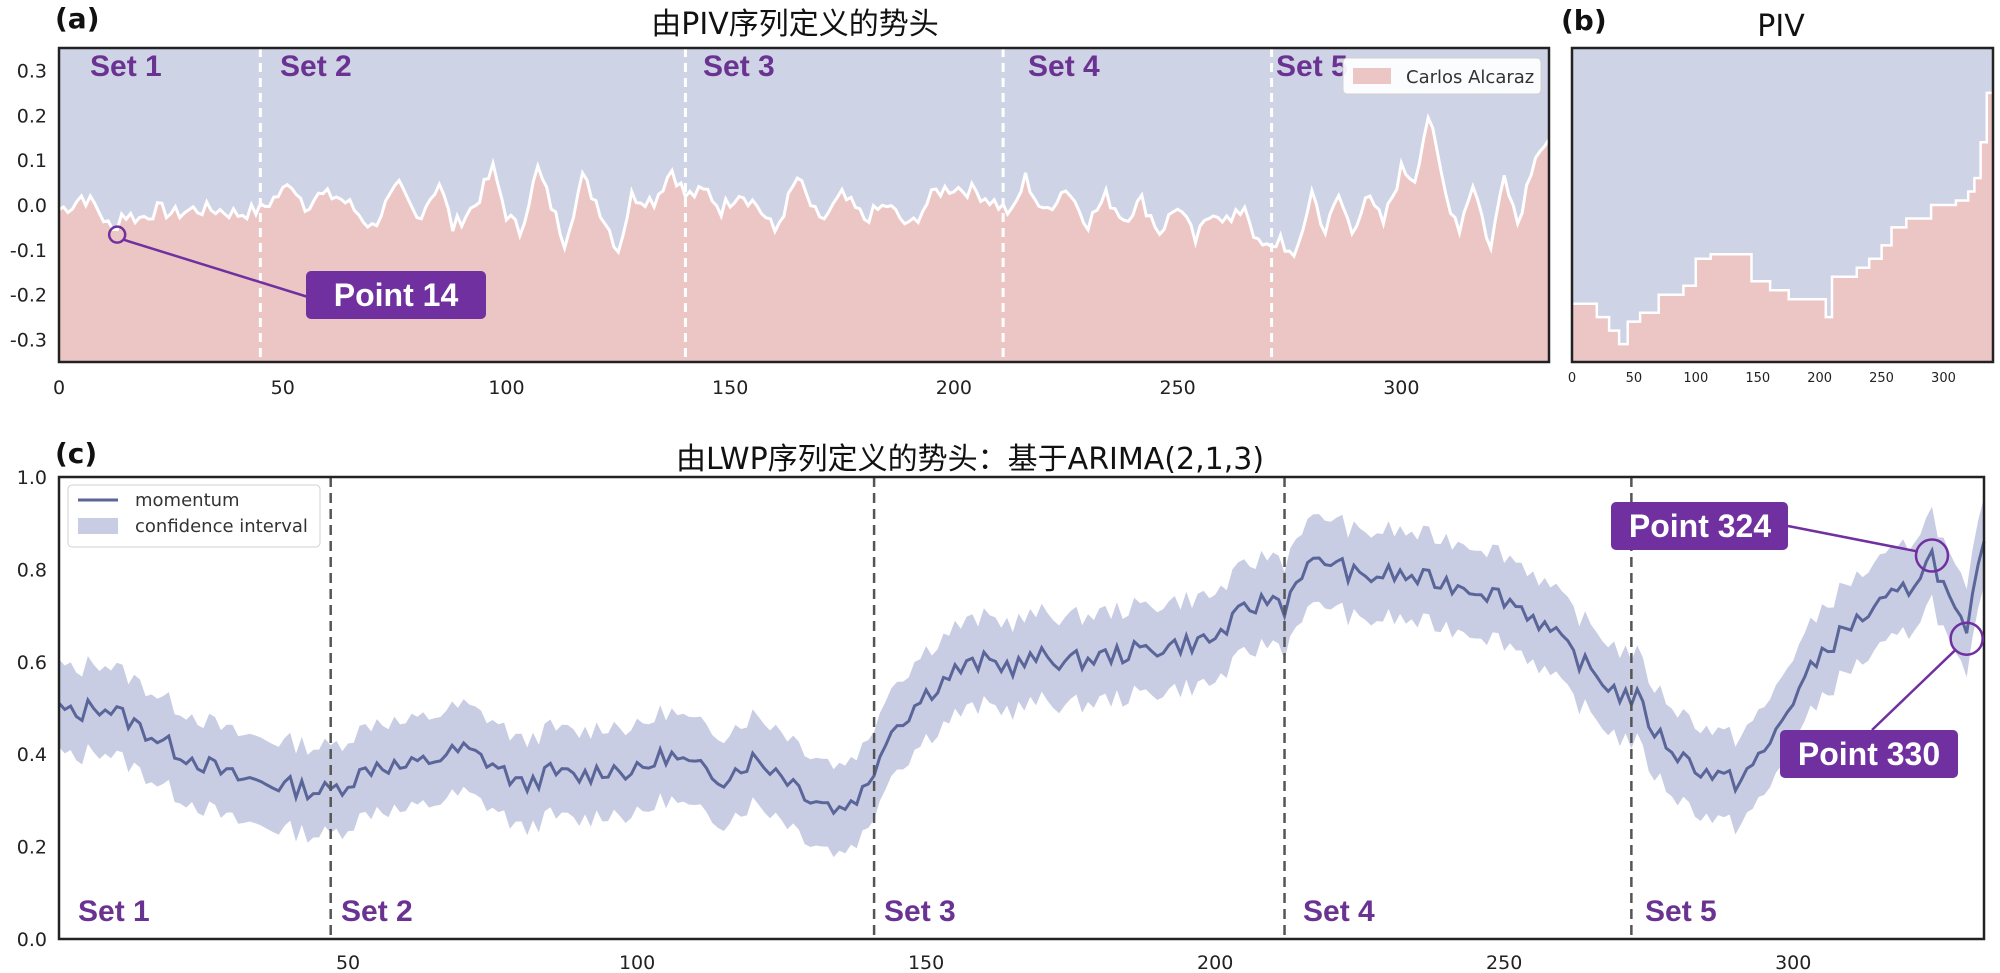 The height and width of the screenshot is (973, 2000). Describe the element at coordinates (1914, 689) in the screenshot. I see `panel-c-callout-330-leader` at that location.